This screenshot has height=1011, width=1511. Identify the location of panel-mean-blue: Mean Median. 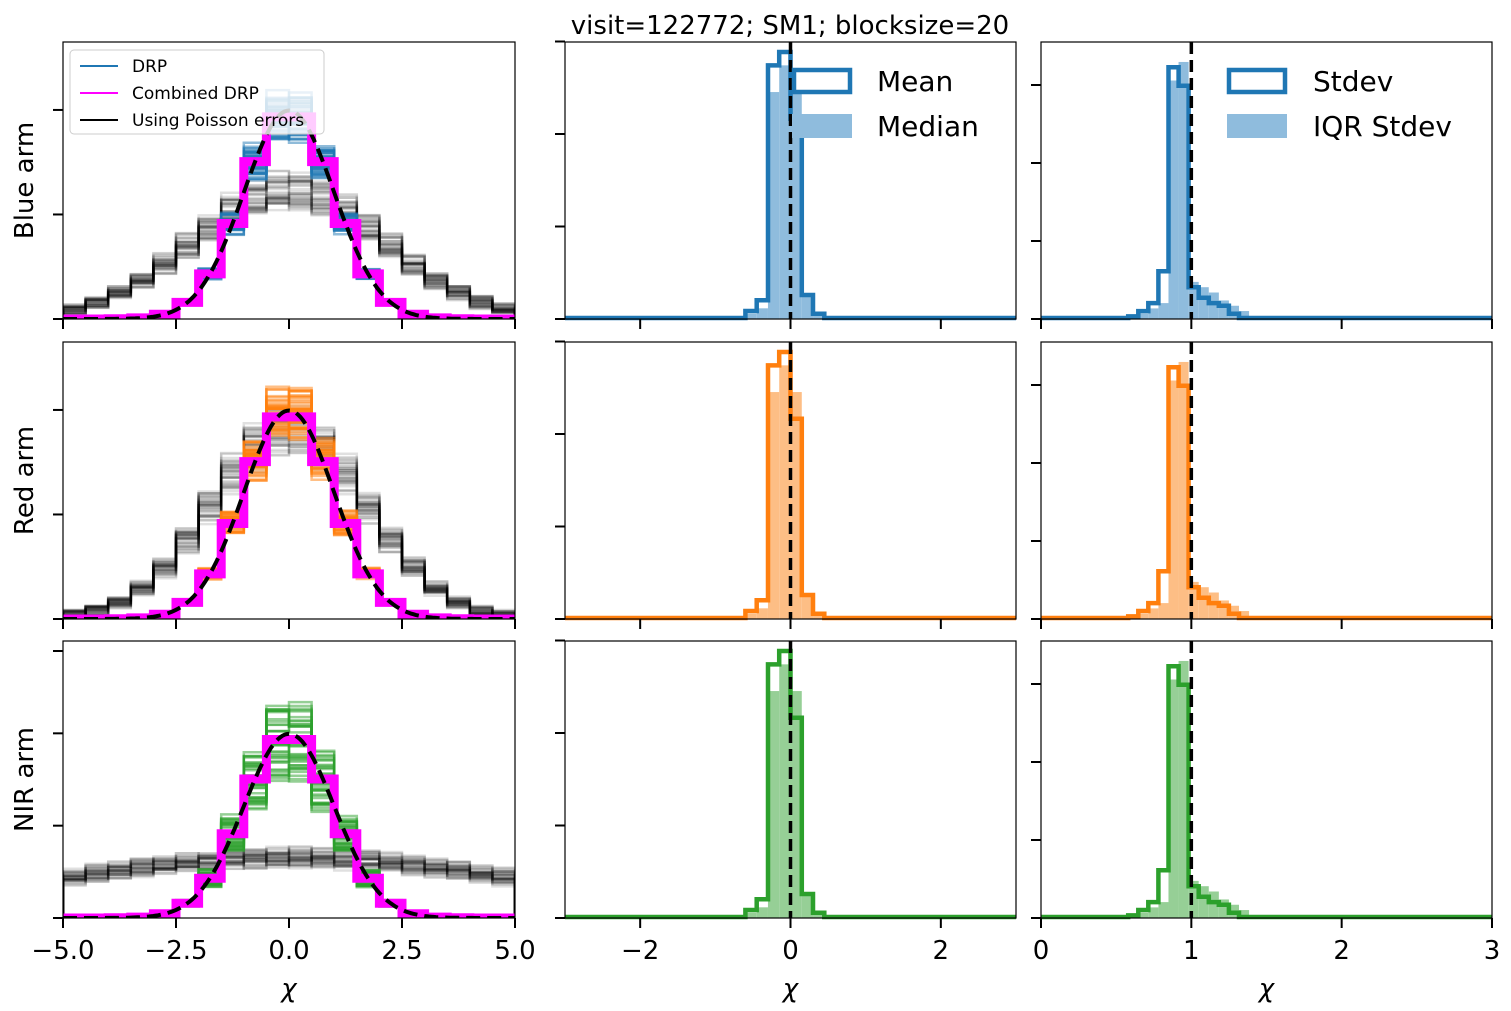
(786, 184).